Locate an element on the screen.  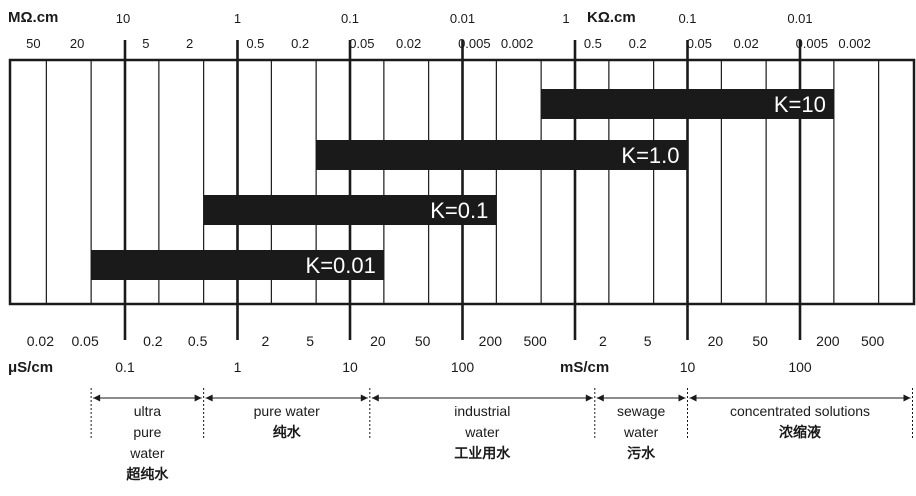
unit-millisiemens-cm: mS/cm is located at coordinates (584, 367).